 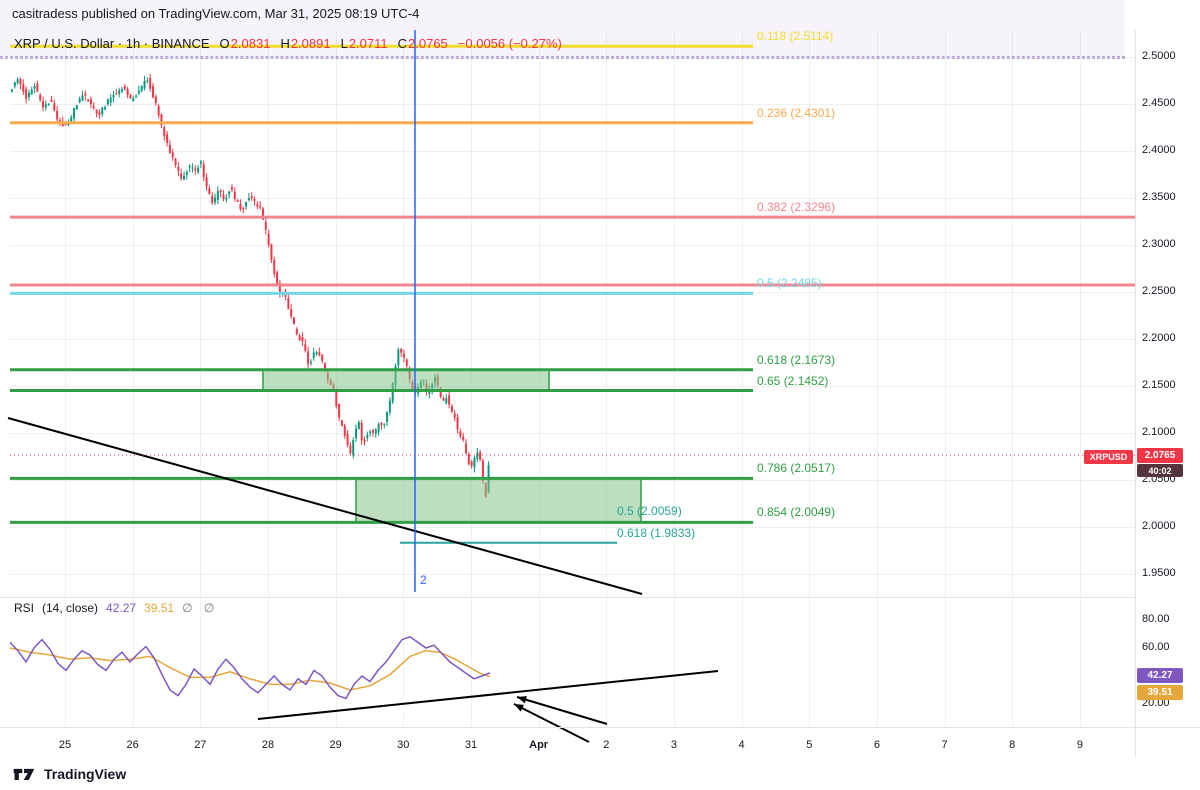 What do you see at coordinates (159, 608) in the screenshot?
I see `rsi-ma-current-value: 39.51` at bounding box center [159, 608].